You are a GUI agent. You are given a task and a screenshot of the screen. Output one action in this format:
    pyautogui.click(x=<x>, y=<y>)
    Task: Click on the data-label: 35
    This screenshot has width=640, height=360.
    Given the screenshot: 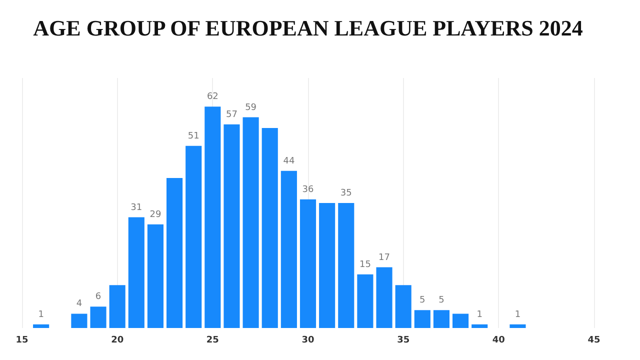 What is the action you would take?
    pyautogui.click(x=346, y=193)
    